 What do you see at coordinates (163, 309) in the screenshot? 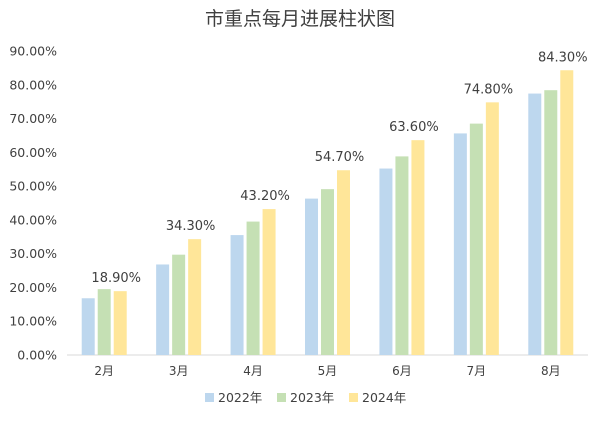
I see `bar-2022年-3月` at bounding box center [163, 309].